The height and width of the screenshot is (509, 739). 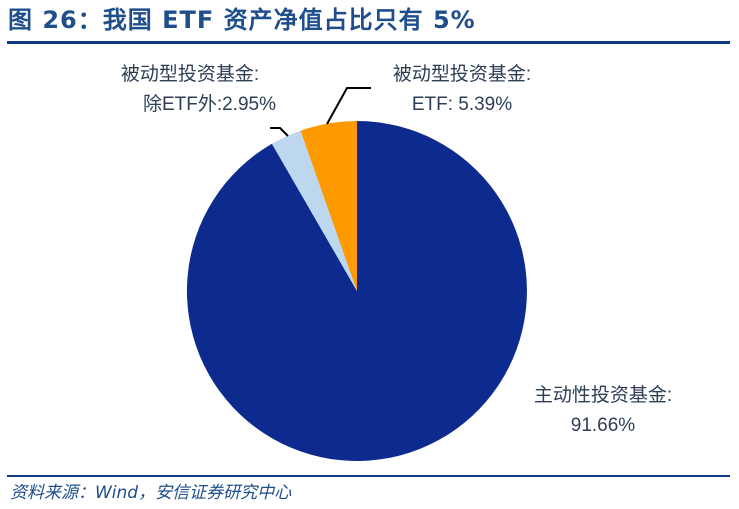 What do you see at coordinates (462, 74) in the screenshot?
I see `label-passive-etf-line1: 被动型投资基金:` at bounding box center [462, 74].